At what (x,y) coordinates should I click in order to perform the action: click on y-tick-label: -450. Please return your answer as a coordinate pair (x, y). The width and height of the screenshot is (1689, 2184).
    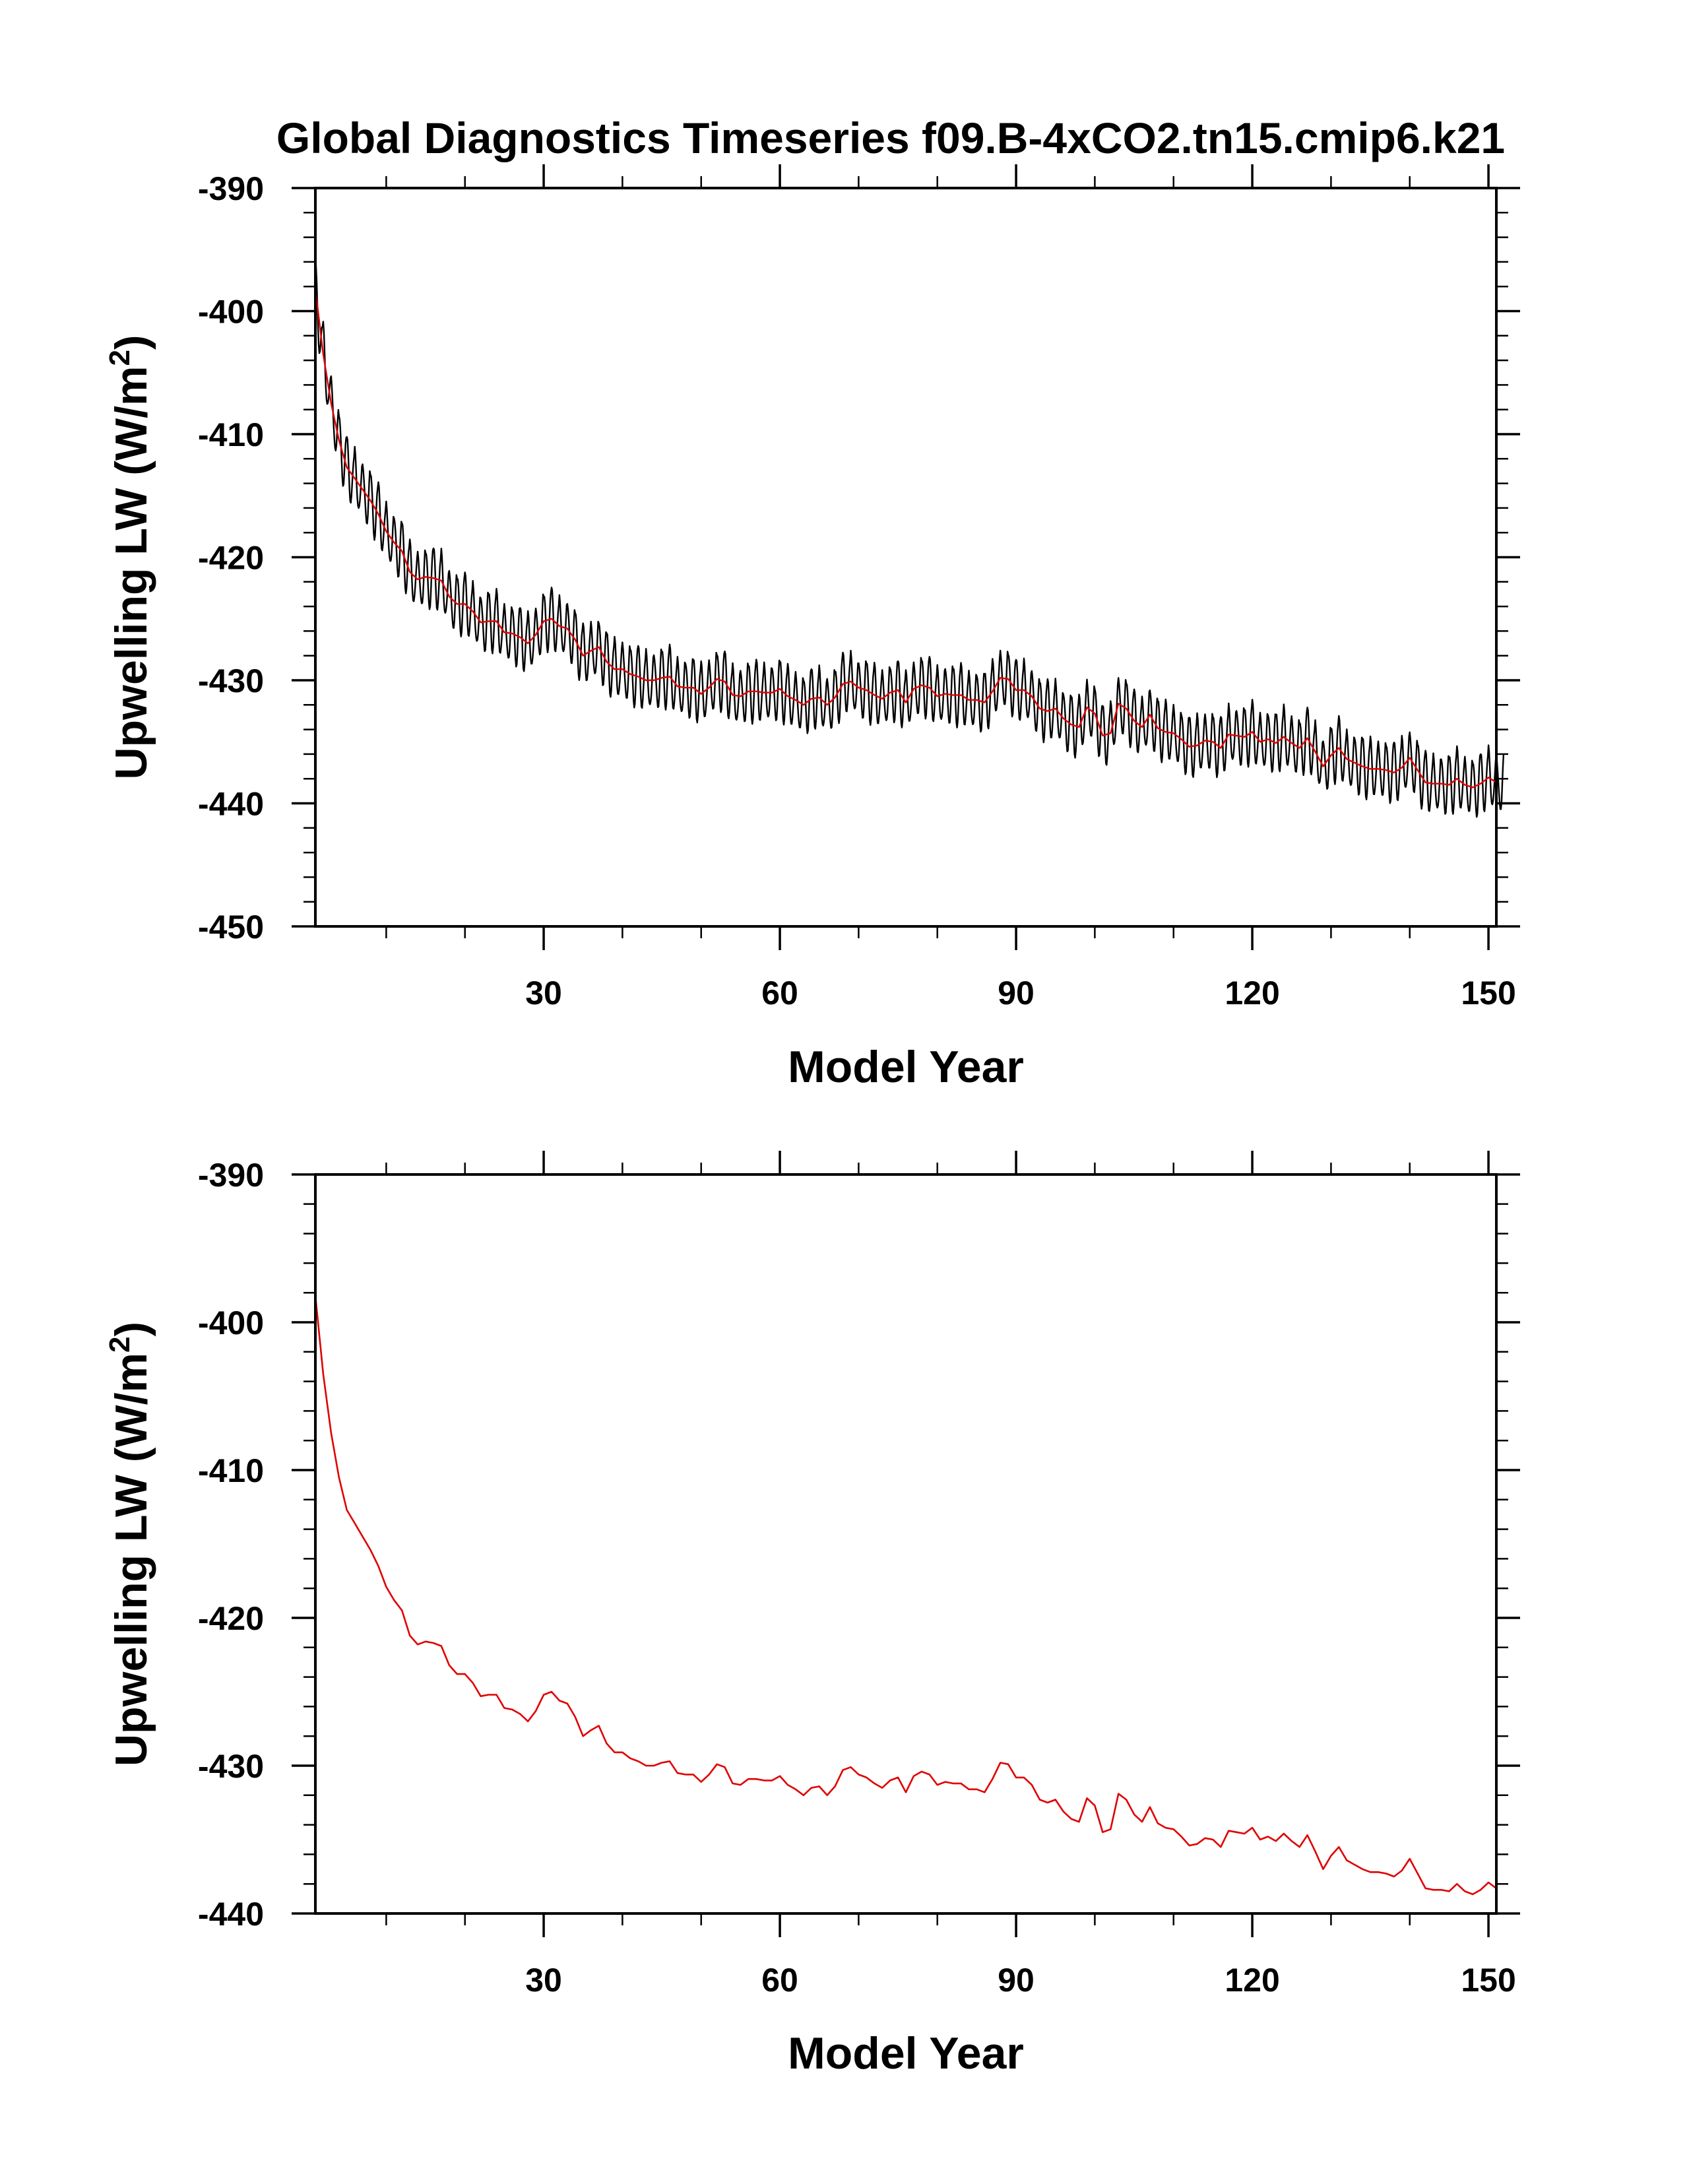
    Looking at the image, I should click on (231, 927).